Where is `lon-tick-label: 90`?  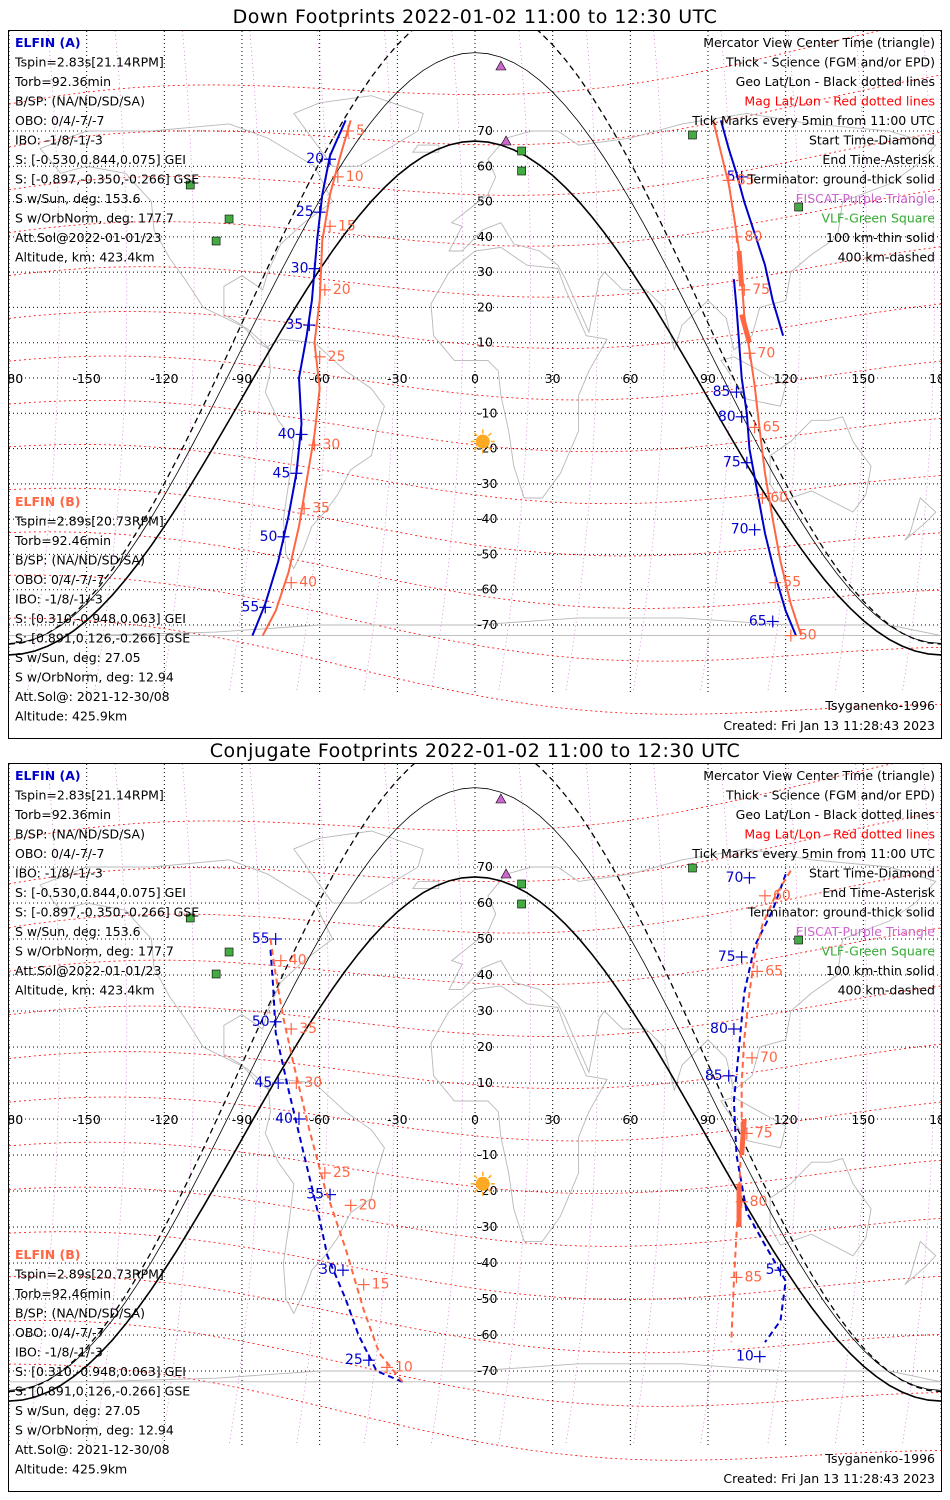 lon-tick-label: 90 is located at coordinates (708, 378).